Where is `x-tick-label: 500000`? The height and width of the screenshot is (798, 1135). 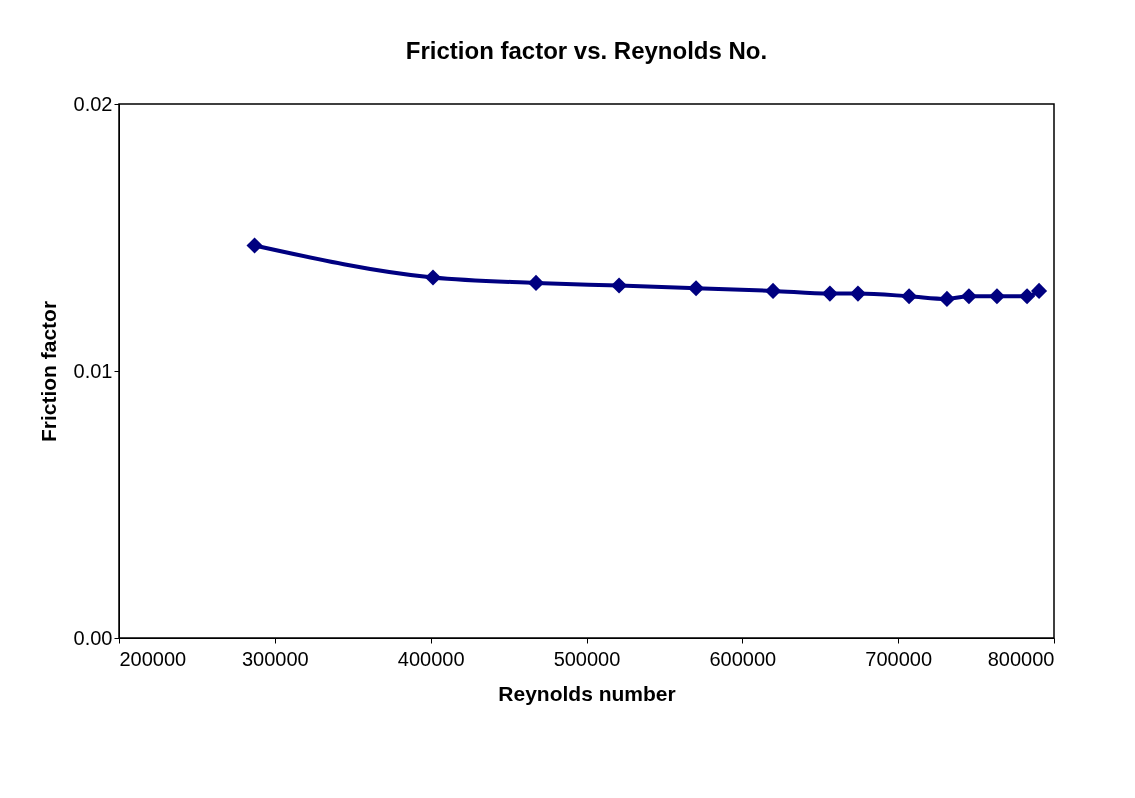
x-tick-label: 500000 is located at coordinates (587, 658).